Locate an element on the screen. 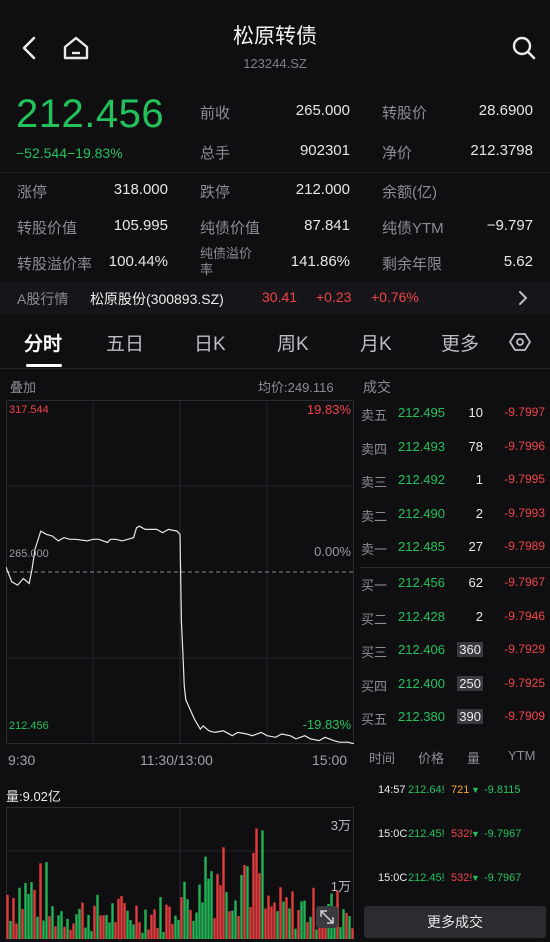  orderbook-price: 212.428 is located at coordinates (421, 616).